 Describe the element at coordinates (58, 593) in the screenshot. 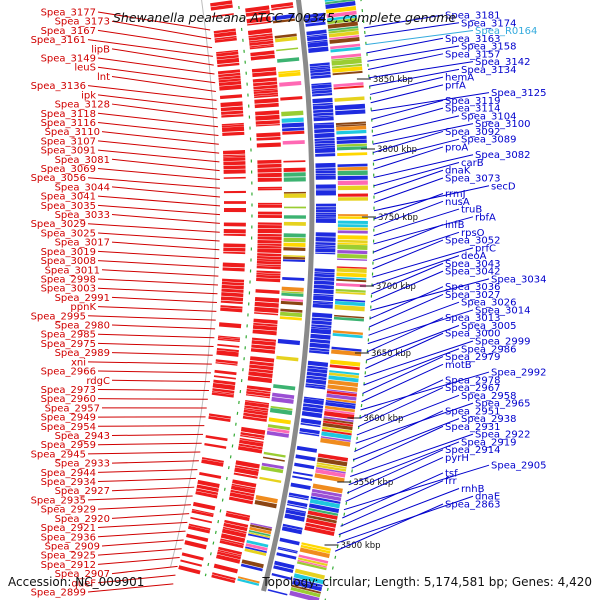

I see `left-gene-label: Spea_2899` at that location.